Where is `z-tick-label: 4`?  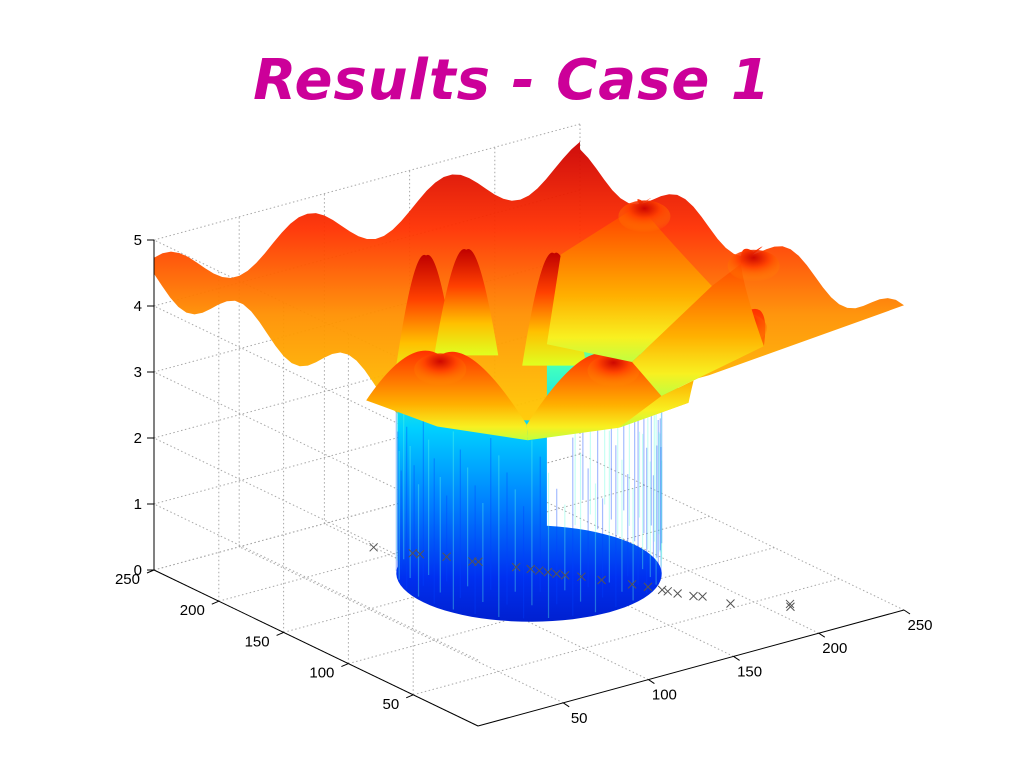 z-tick-label: 4 is located at coordinates (138, 306).